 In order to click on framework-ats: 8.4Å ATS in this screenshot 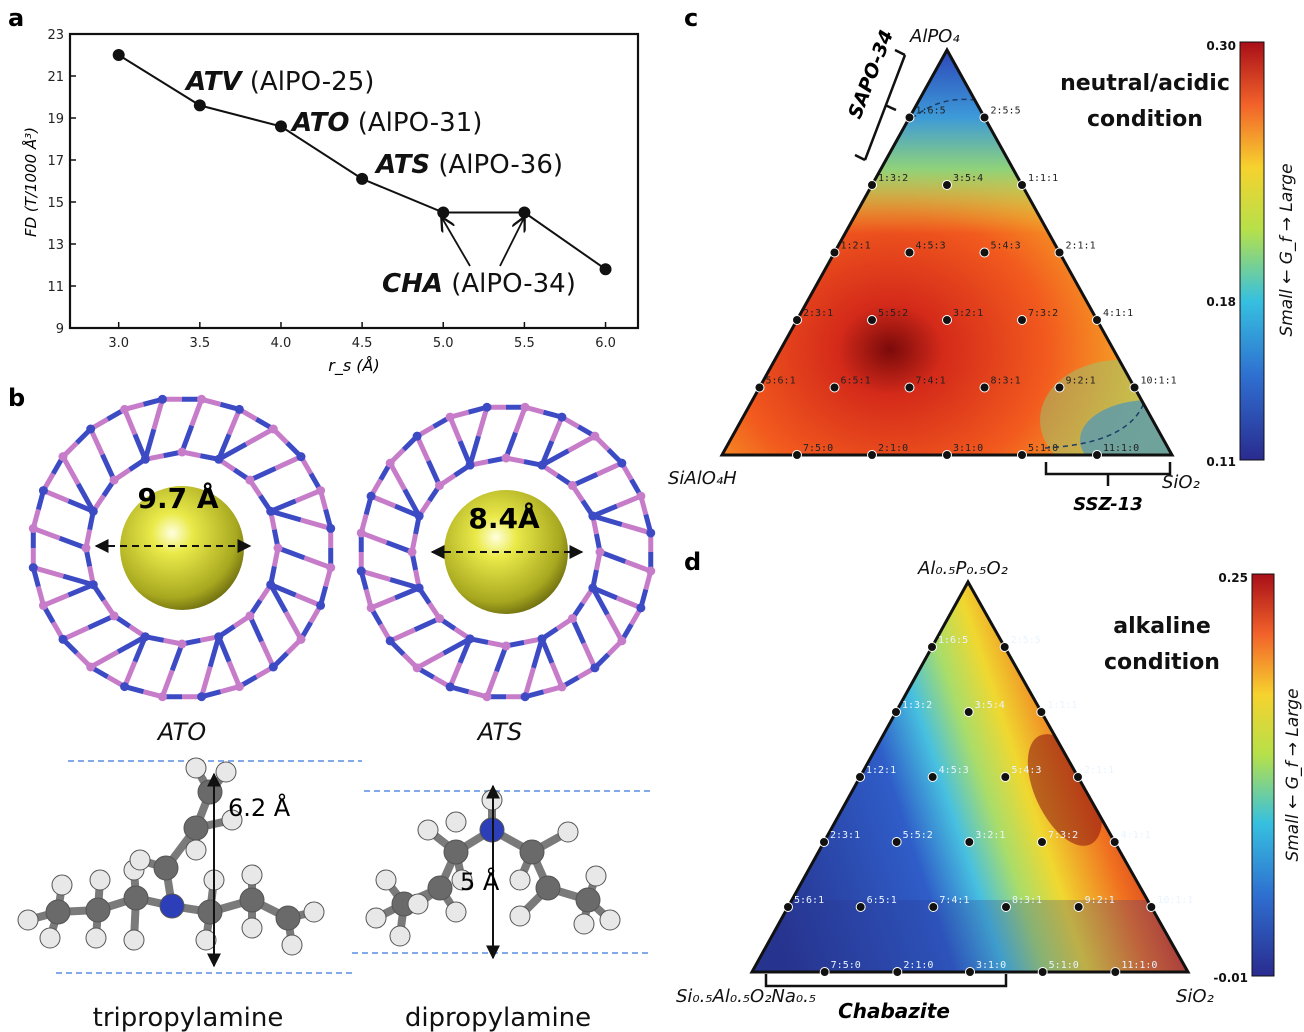, I will do `click(506, 574)`.